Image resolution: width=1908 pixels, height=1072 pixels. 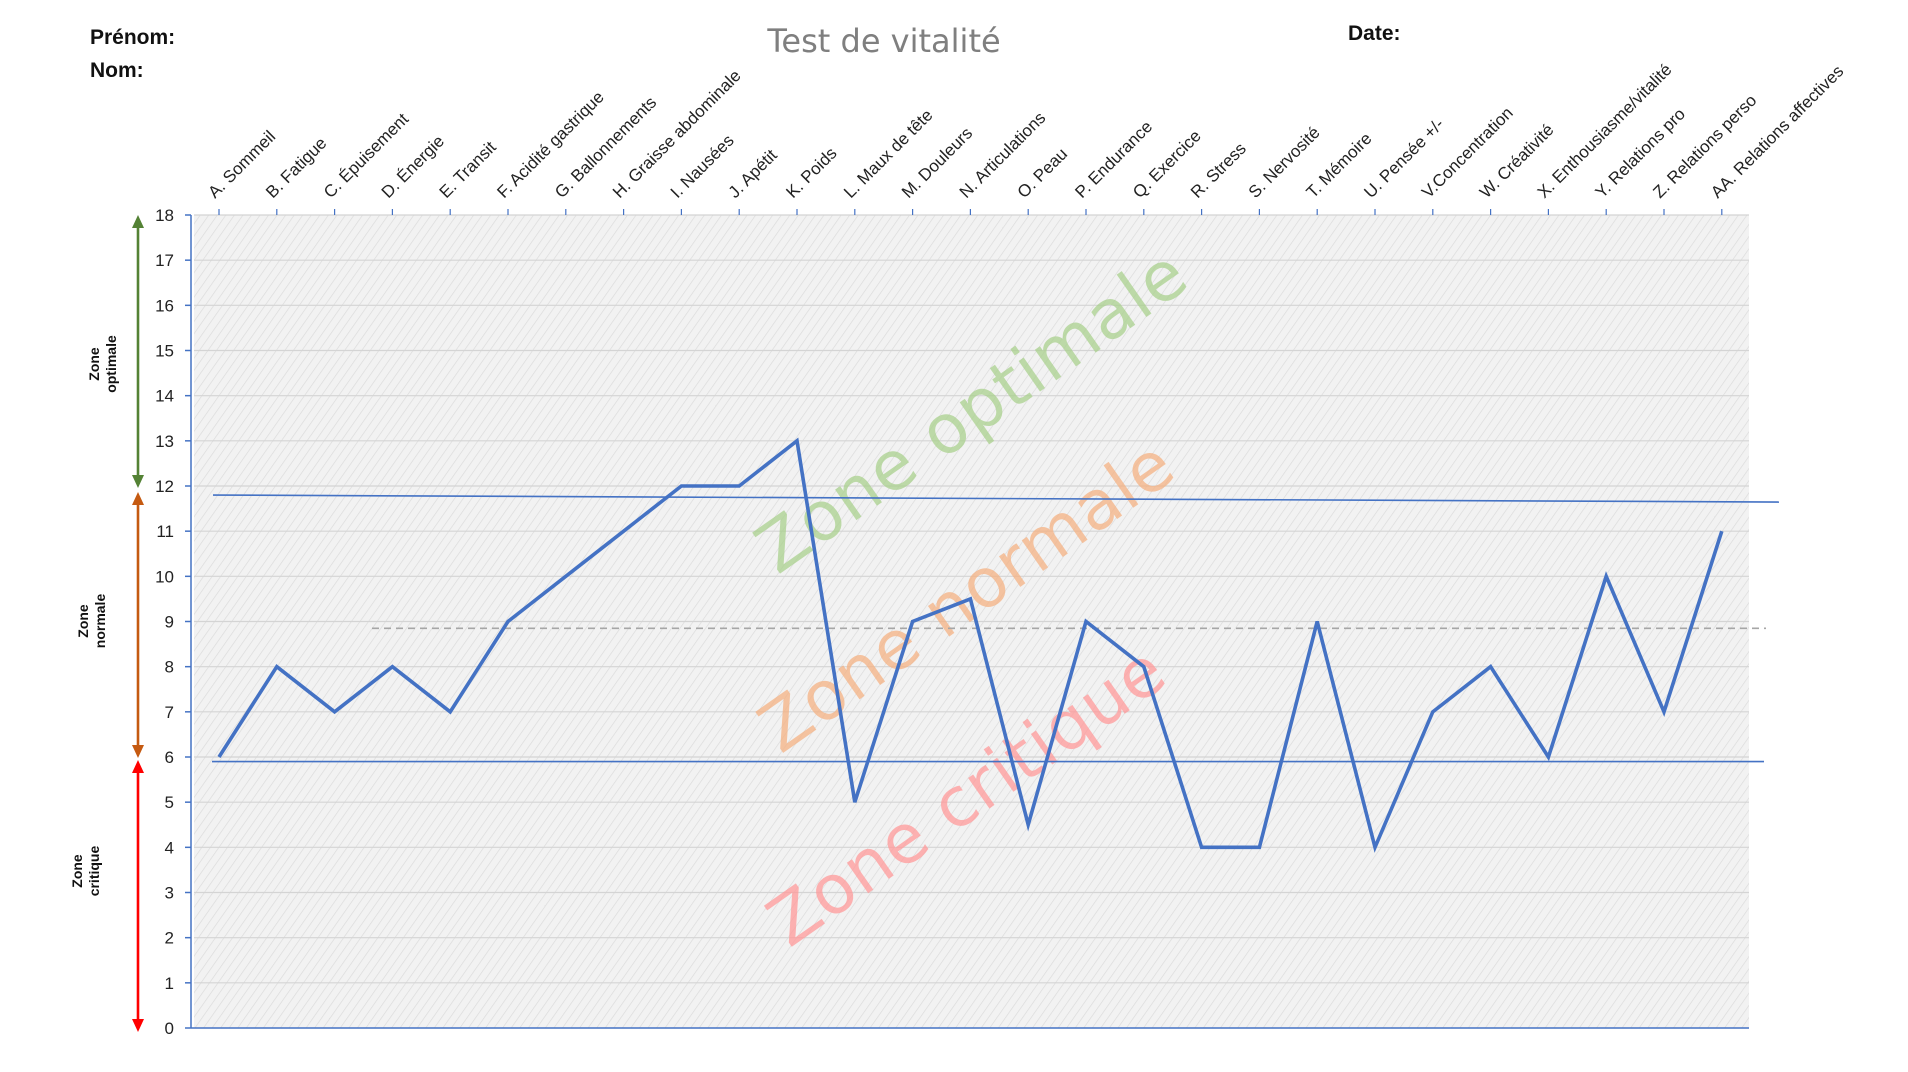 I want to click on prenom-label: Prénom:, so click(x=132, y=37).